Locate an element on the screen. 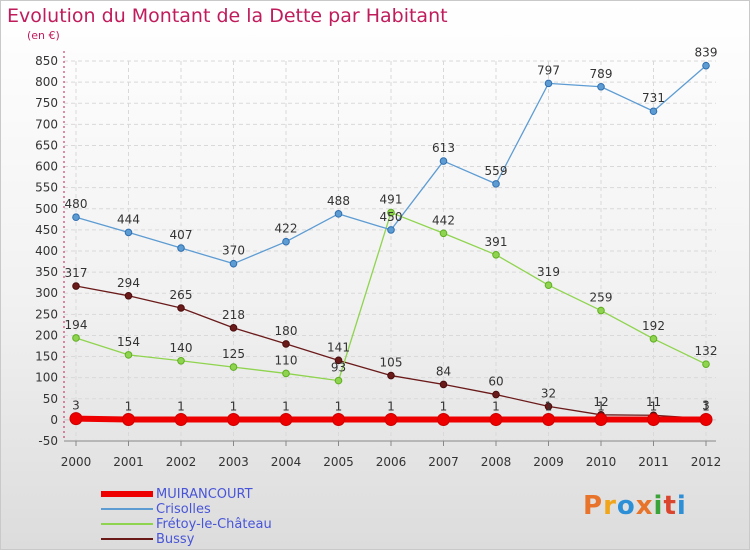  data-label: 3 is located at coordinates (706, 406).